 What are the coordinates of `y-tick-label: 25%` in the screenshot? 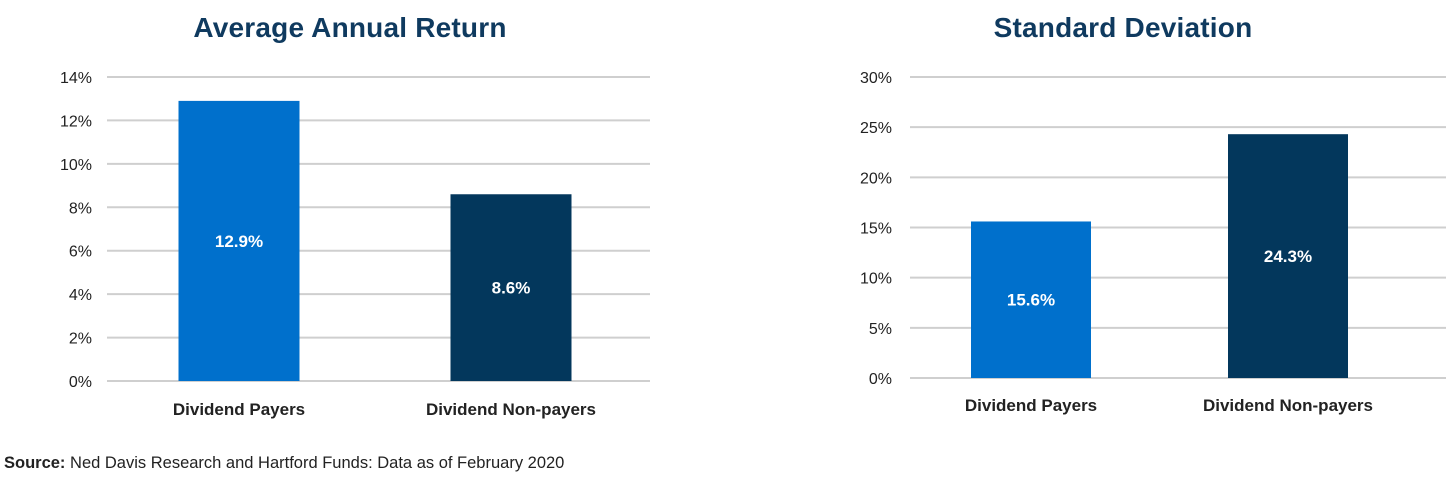 It's located at (876, 128).